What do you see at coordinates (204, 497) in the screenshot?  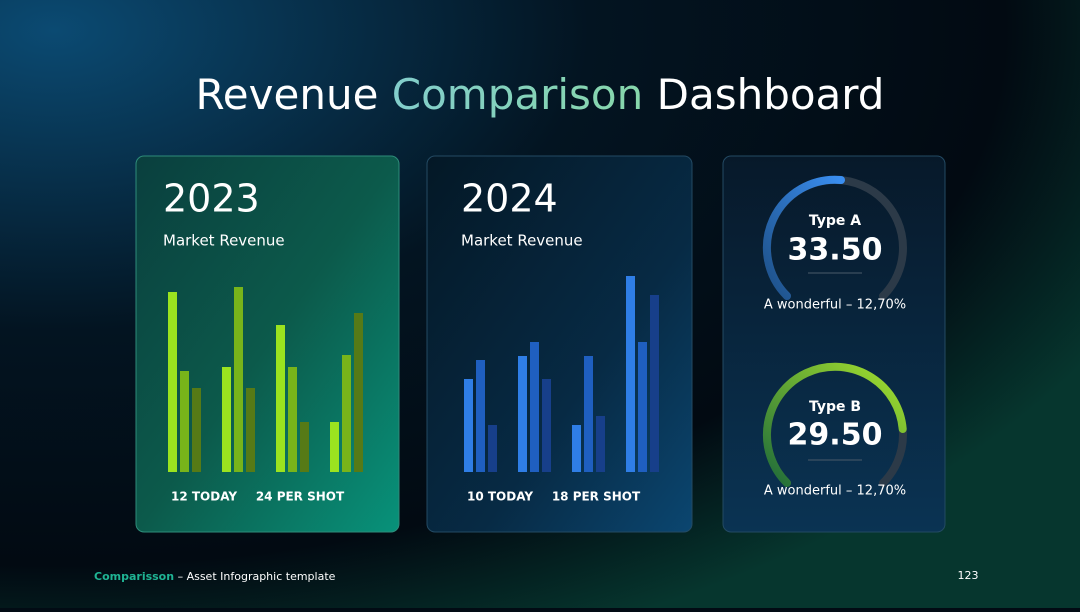 I see `annotation: 12 TODAY` at bounding box center [204, 497].